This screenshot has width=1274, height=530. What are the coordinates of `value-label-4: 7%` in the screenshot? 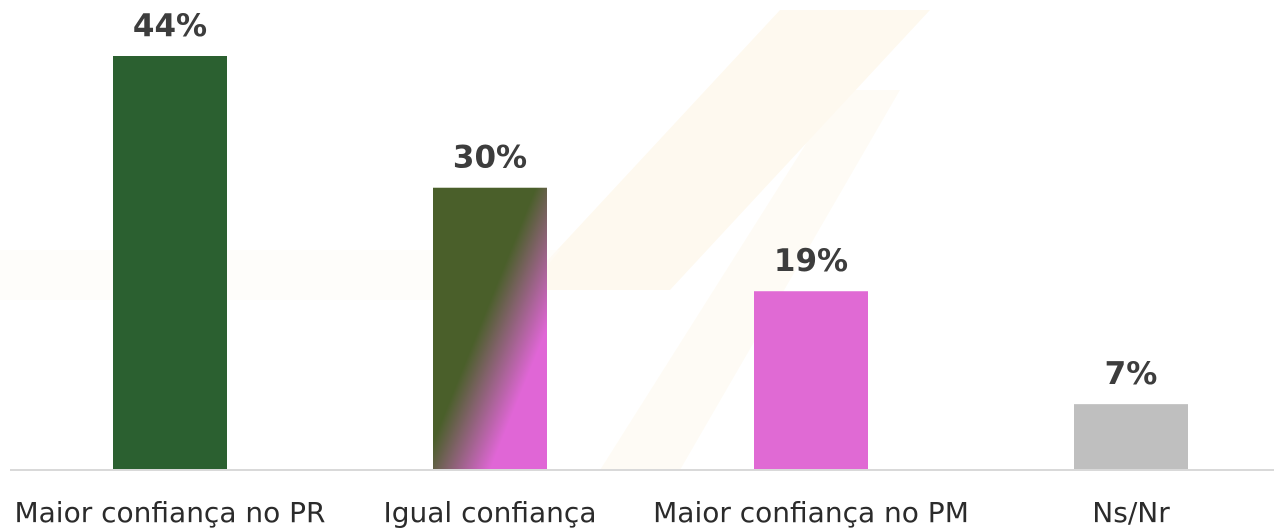 It's located at (1131, 374).